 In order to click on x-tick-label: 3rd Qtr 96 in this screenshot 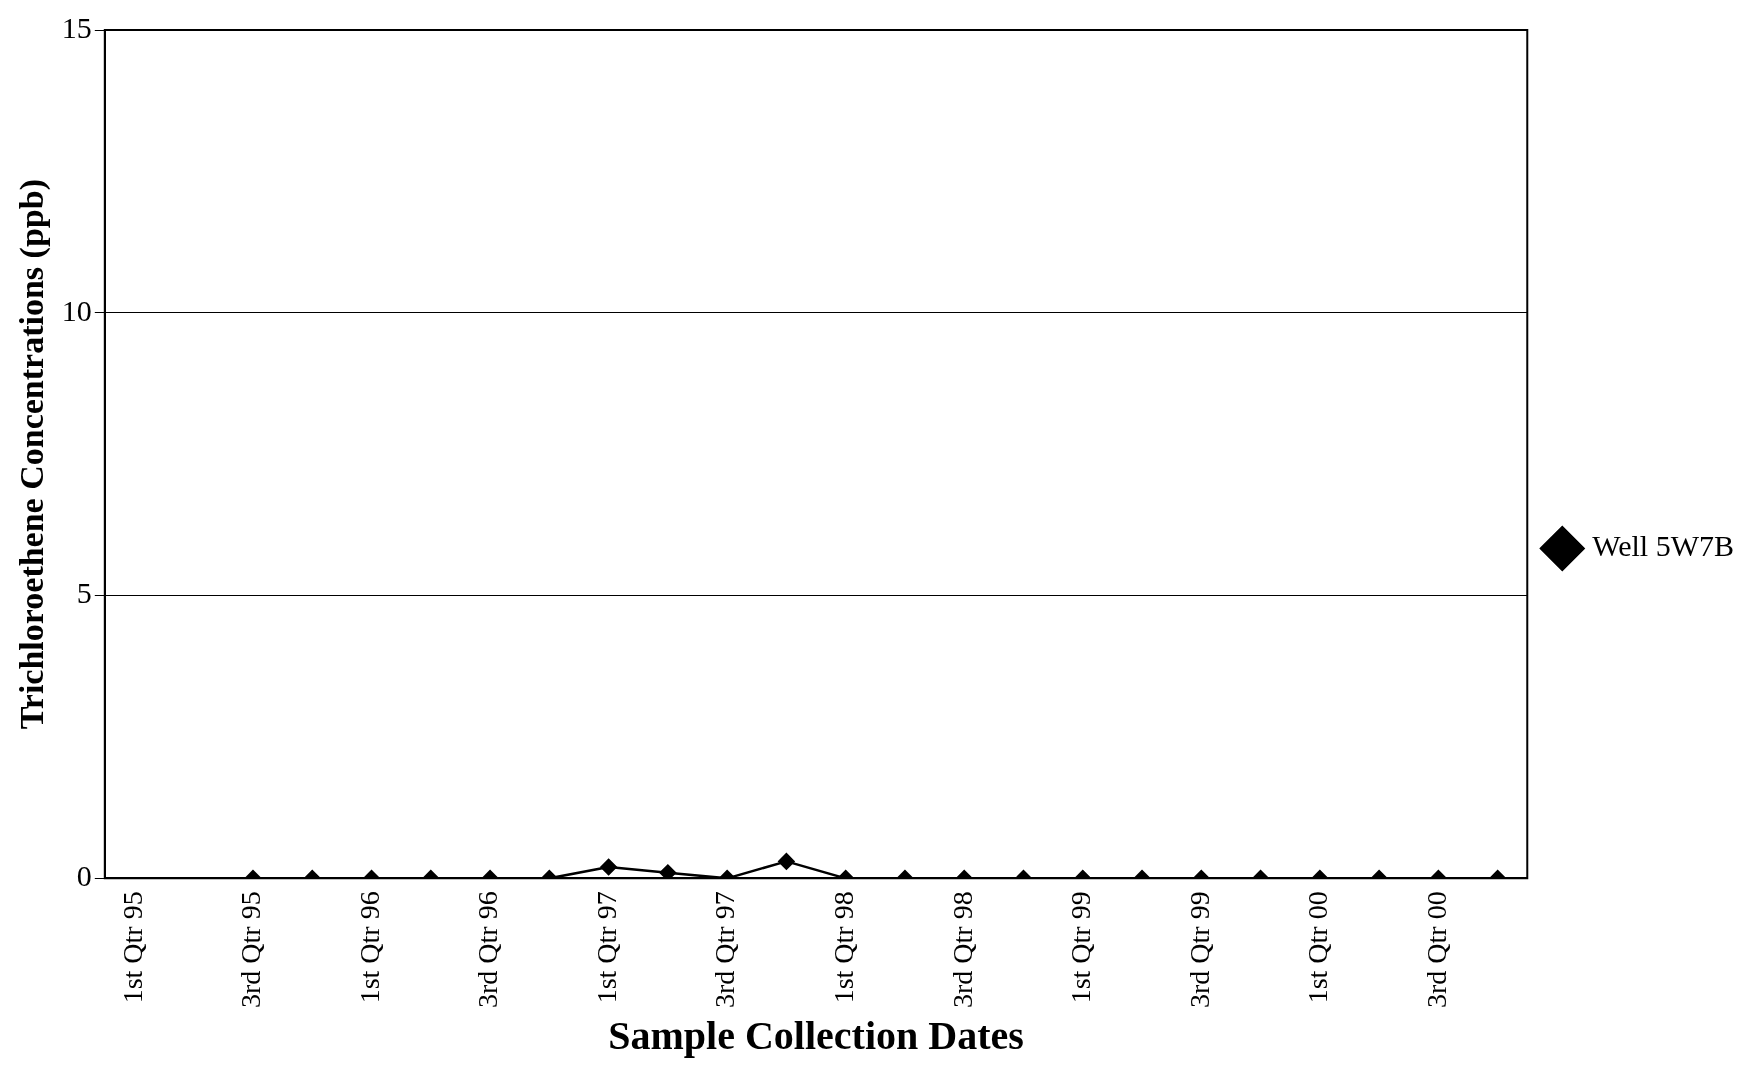, I will do `click(488, 950)`.